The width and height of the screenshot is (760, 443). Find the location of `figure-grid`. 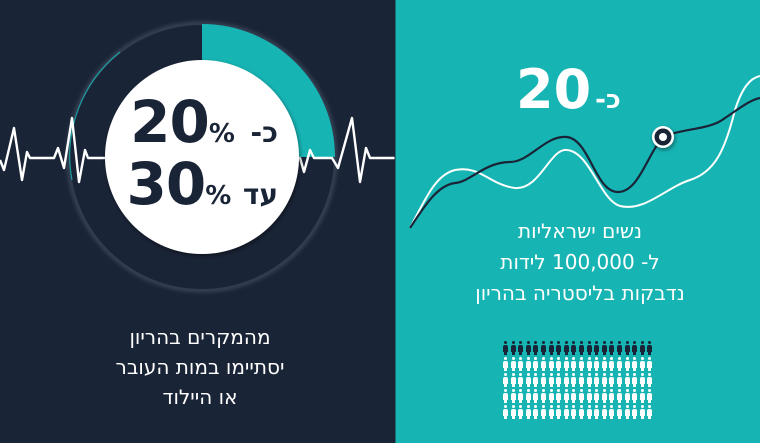

figure-grid is located at coordinates (579, 381).